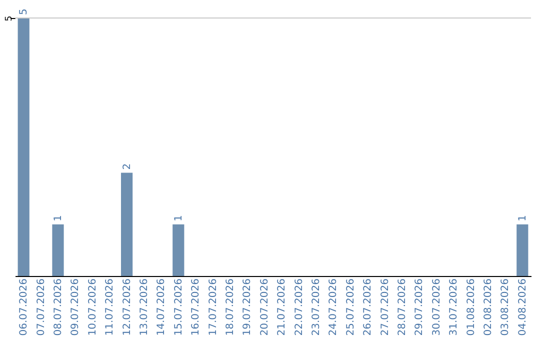 The width and height of the screenshot is (540, 340). What do you see at coordinates (178, 307) in the screenshot?
I see `x-tick-label: 15.07.2026` at bounding box center [178, 307].